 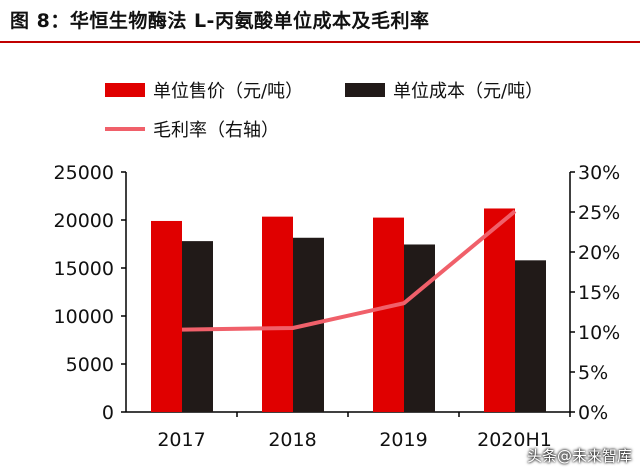 I want to click on y2-tick-label: 20%, so click(x=599, y=253).